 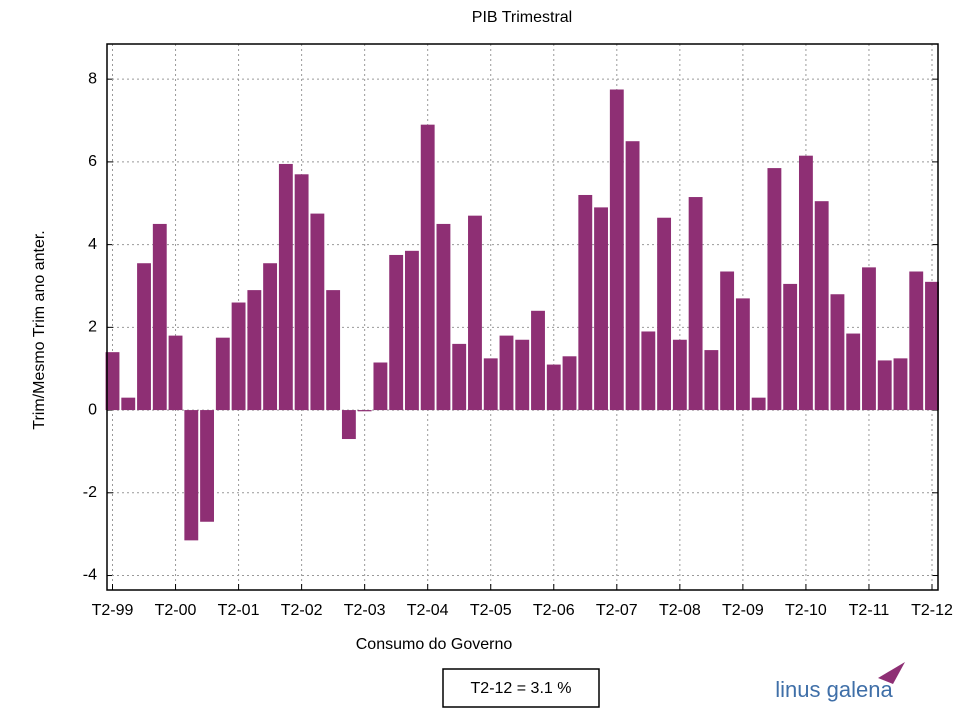 I want to click on logo: linus galena, so click(x=834, y=689).